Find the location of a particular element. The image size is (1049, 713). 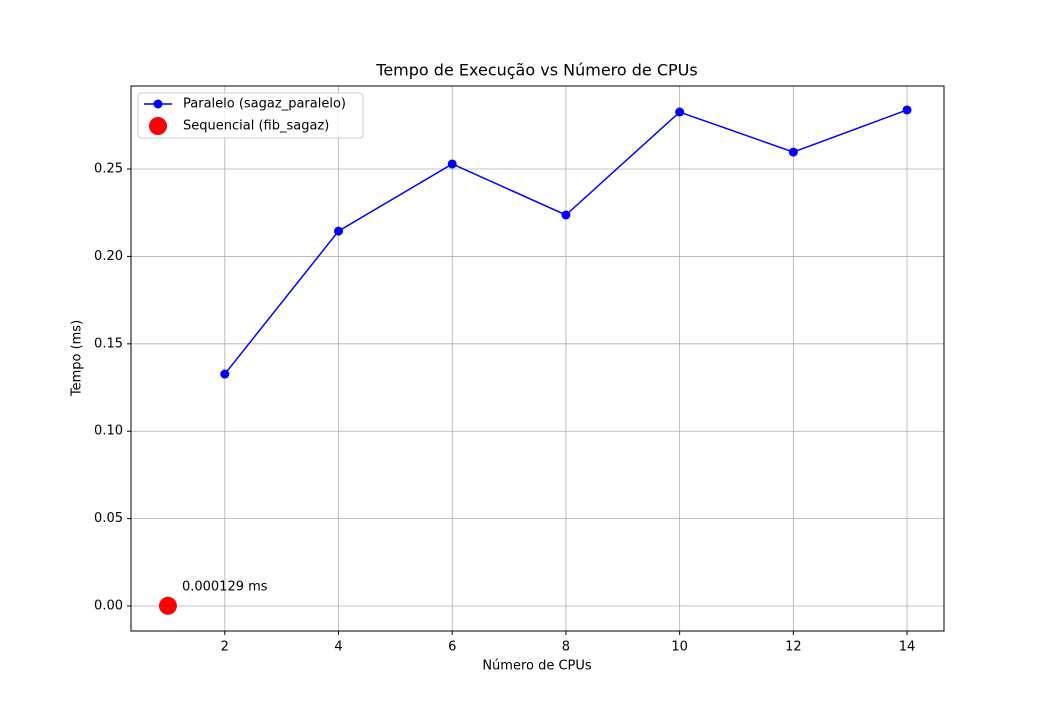

y-axis-label: Tempo (ms) is located at coordinates (77, 358).